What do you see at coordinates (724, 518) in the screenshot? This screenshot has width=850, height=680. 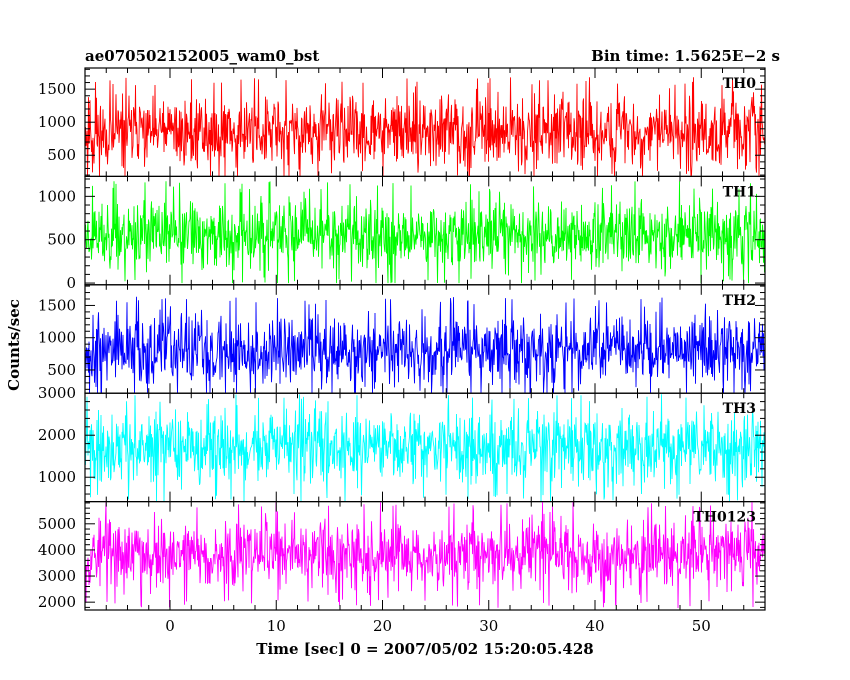 I see `panel-label-th0123: TH0123` at bounding box center [724, 518].